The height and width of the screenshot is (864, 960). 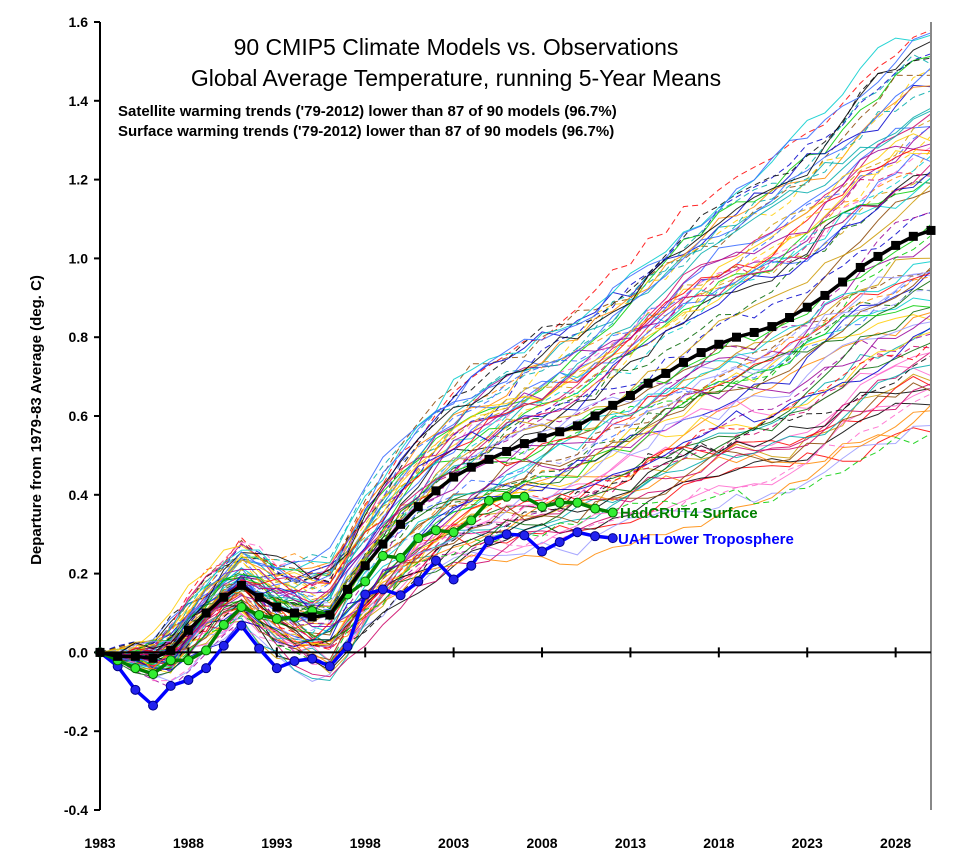 I want to click on x-tick-label: 1988, so click(x=188, y=843).